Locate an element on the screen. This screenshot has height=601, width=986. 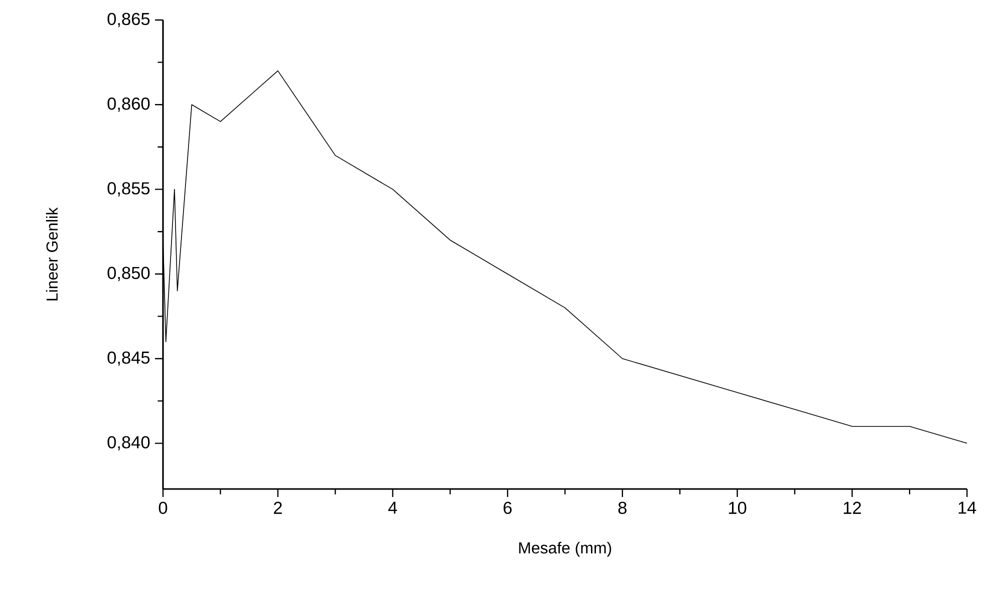
y-axis-title: Lineer Genlik is located at coordinates (52, 253).